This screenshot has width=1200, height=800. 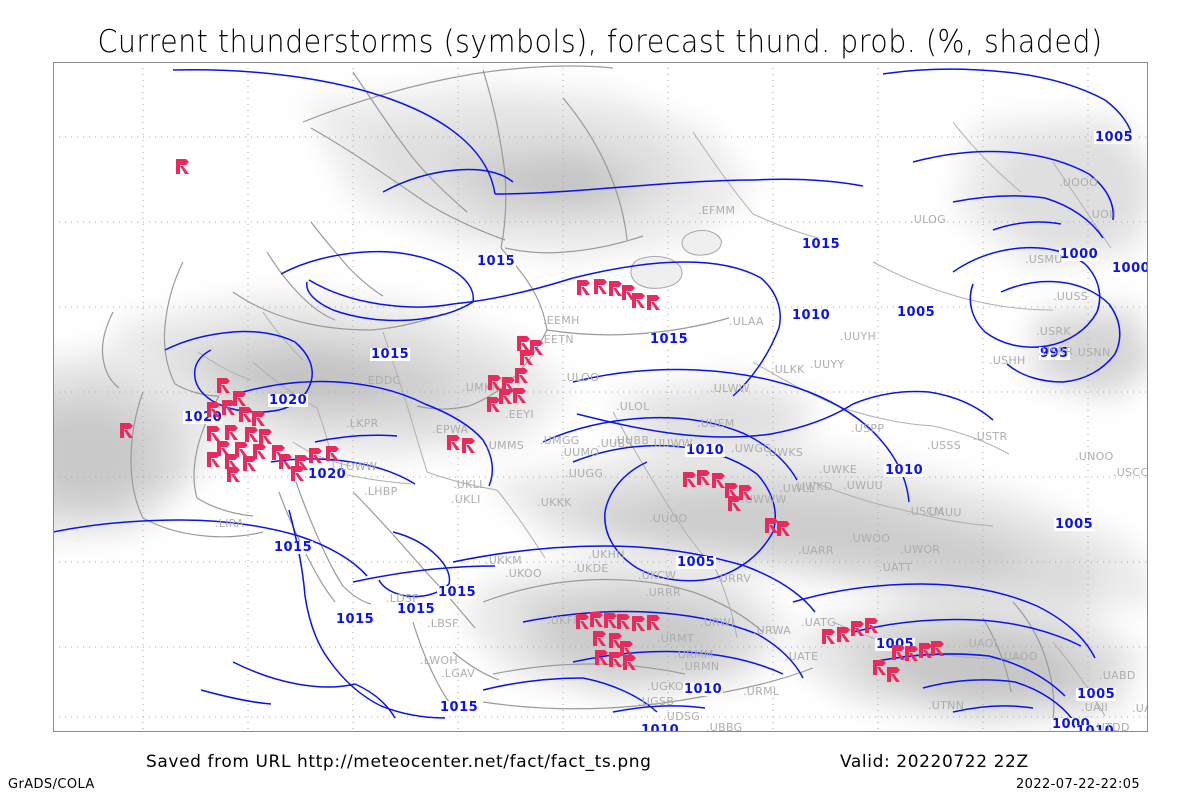 I want to click on station-id-label: UTDD, so click(x=1111, y=726).